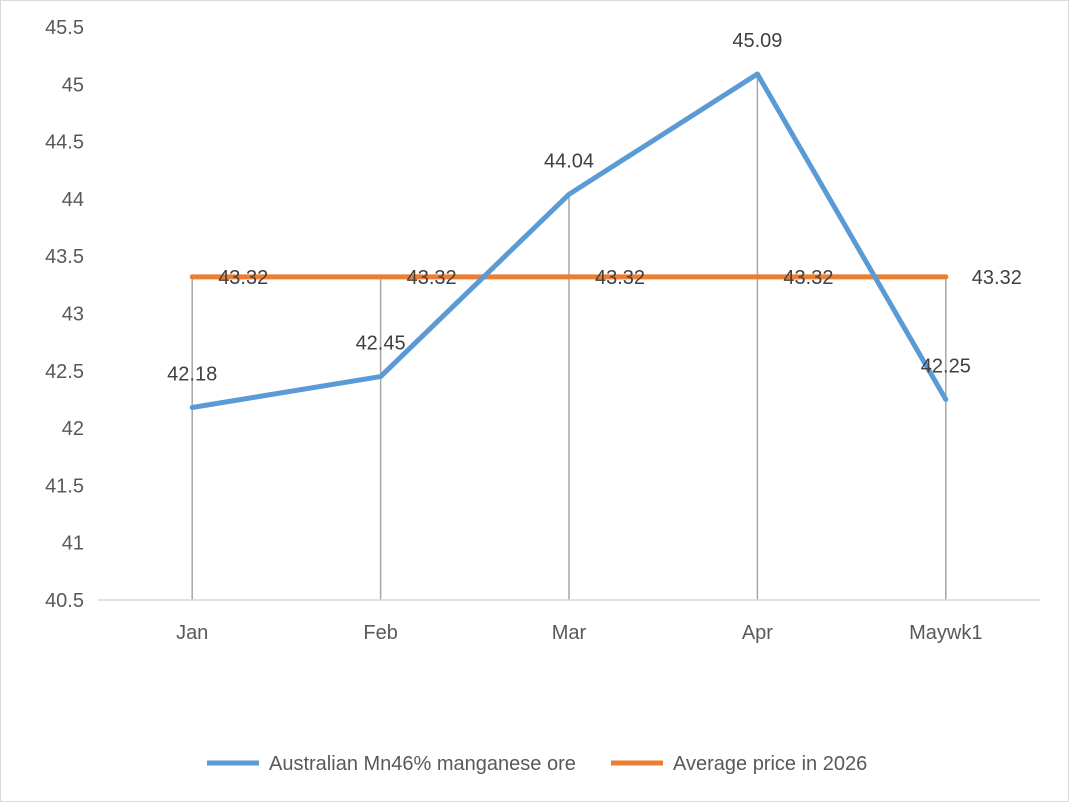 The width and height of the screenshot is (1069, 802). What do you see at coordinates (422, 764) in the screenshot?
I see `legend-label: Australian Mn46% manganese ore` at bounding box center [422, 764].